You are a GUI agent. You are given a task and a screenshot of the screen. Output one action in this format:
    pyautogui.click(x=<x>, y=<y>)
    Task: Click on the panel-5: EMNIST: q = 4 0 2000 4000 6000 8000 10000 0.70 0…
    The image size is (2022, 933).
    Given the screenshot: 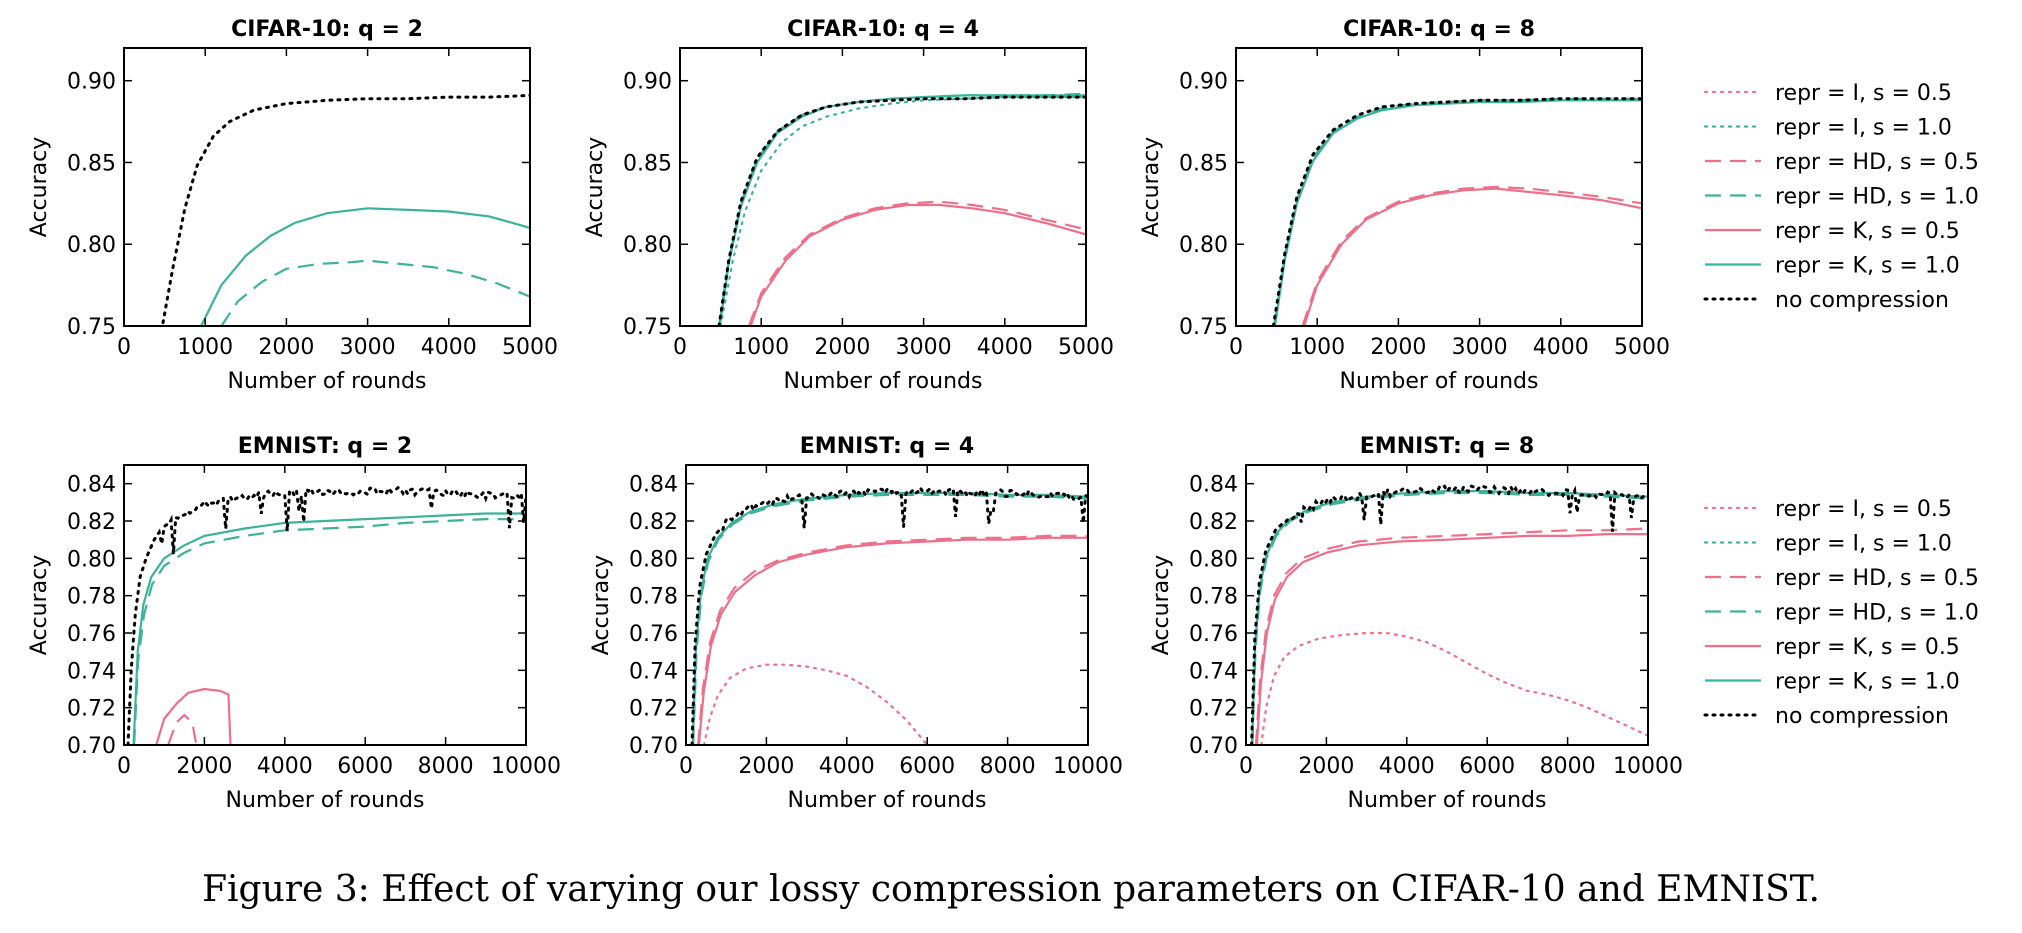 What is the action you would take?
    pyautogui.click(x=856, y=623)
    